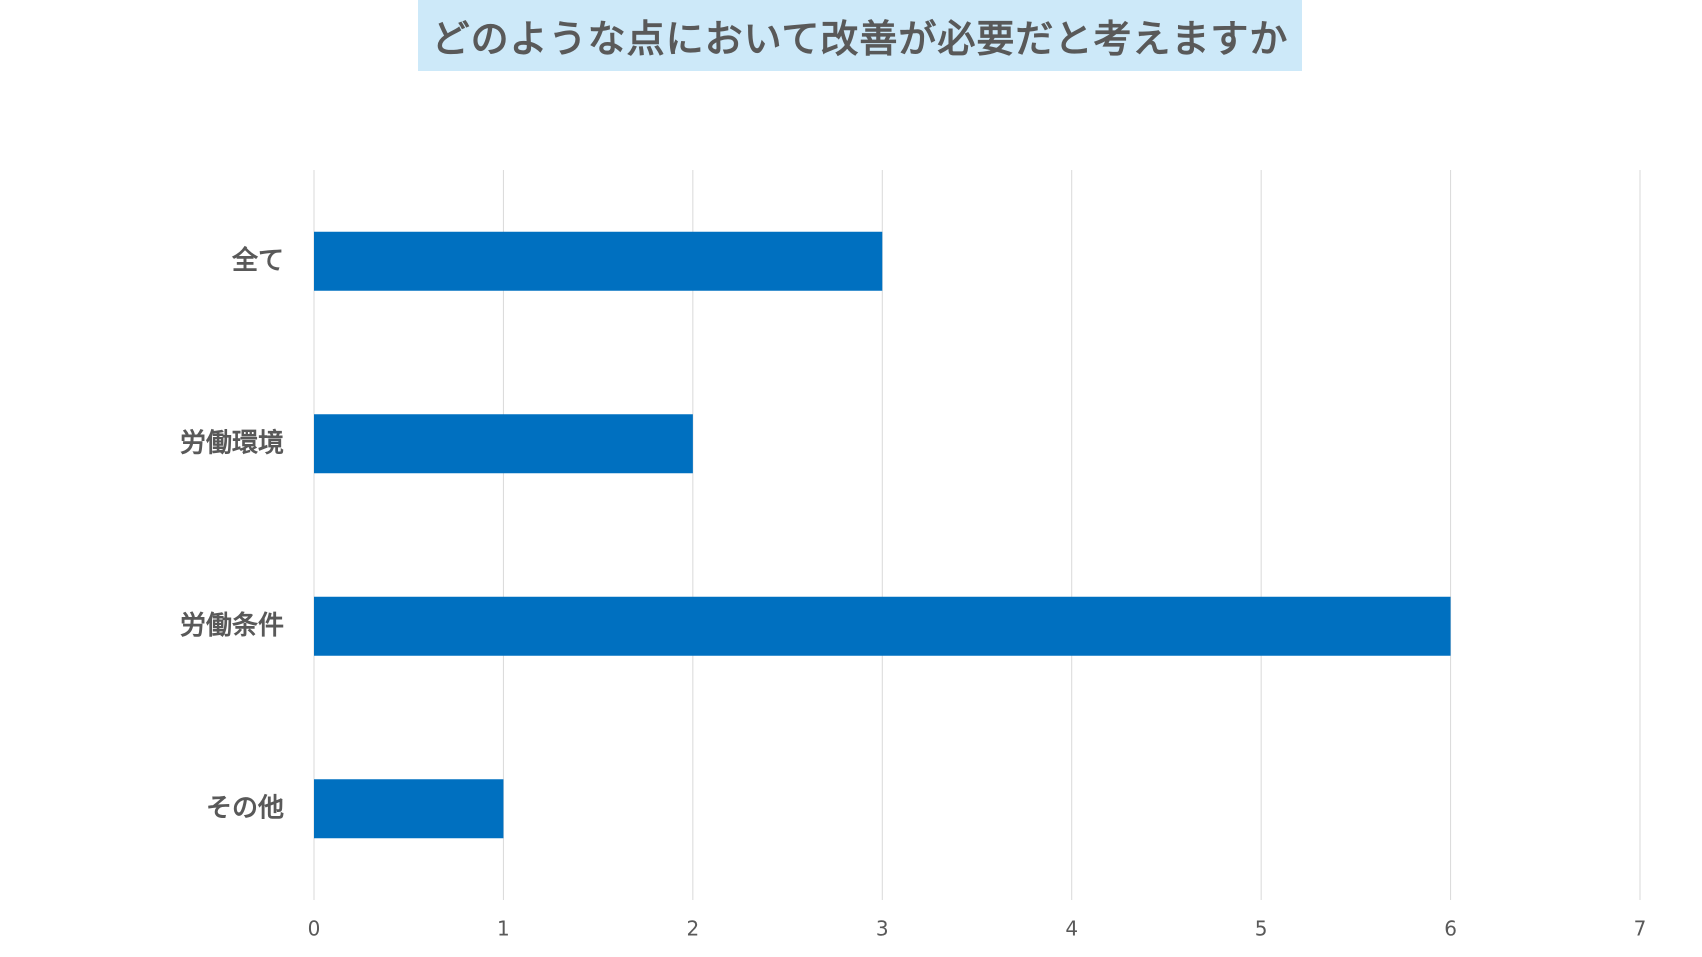 The width and height of the screenshot is (1702, 957). Describe the element at coordinates (977, 929) in the screenshot. I see `tick-label-layer: 0 1 2 3 4 5 6 7` at that location.